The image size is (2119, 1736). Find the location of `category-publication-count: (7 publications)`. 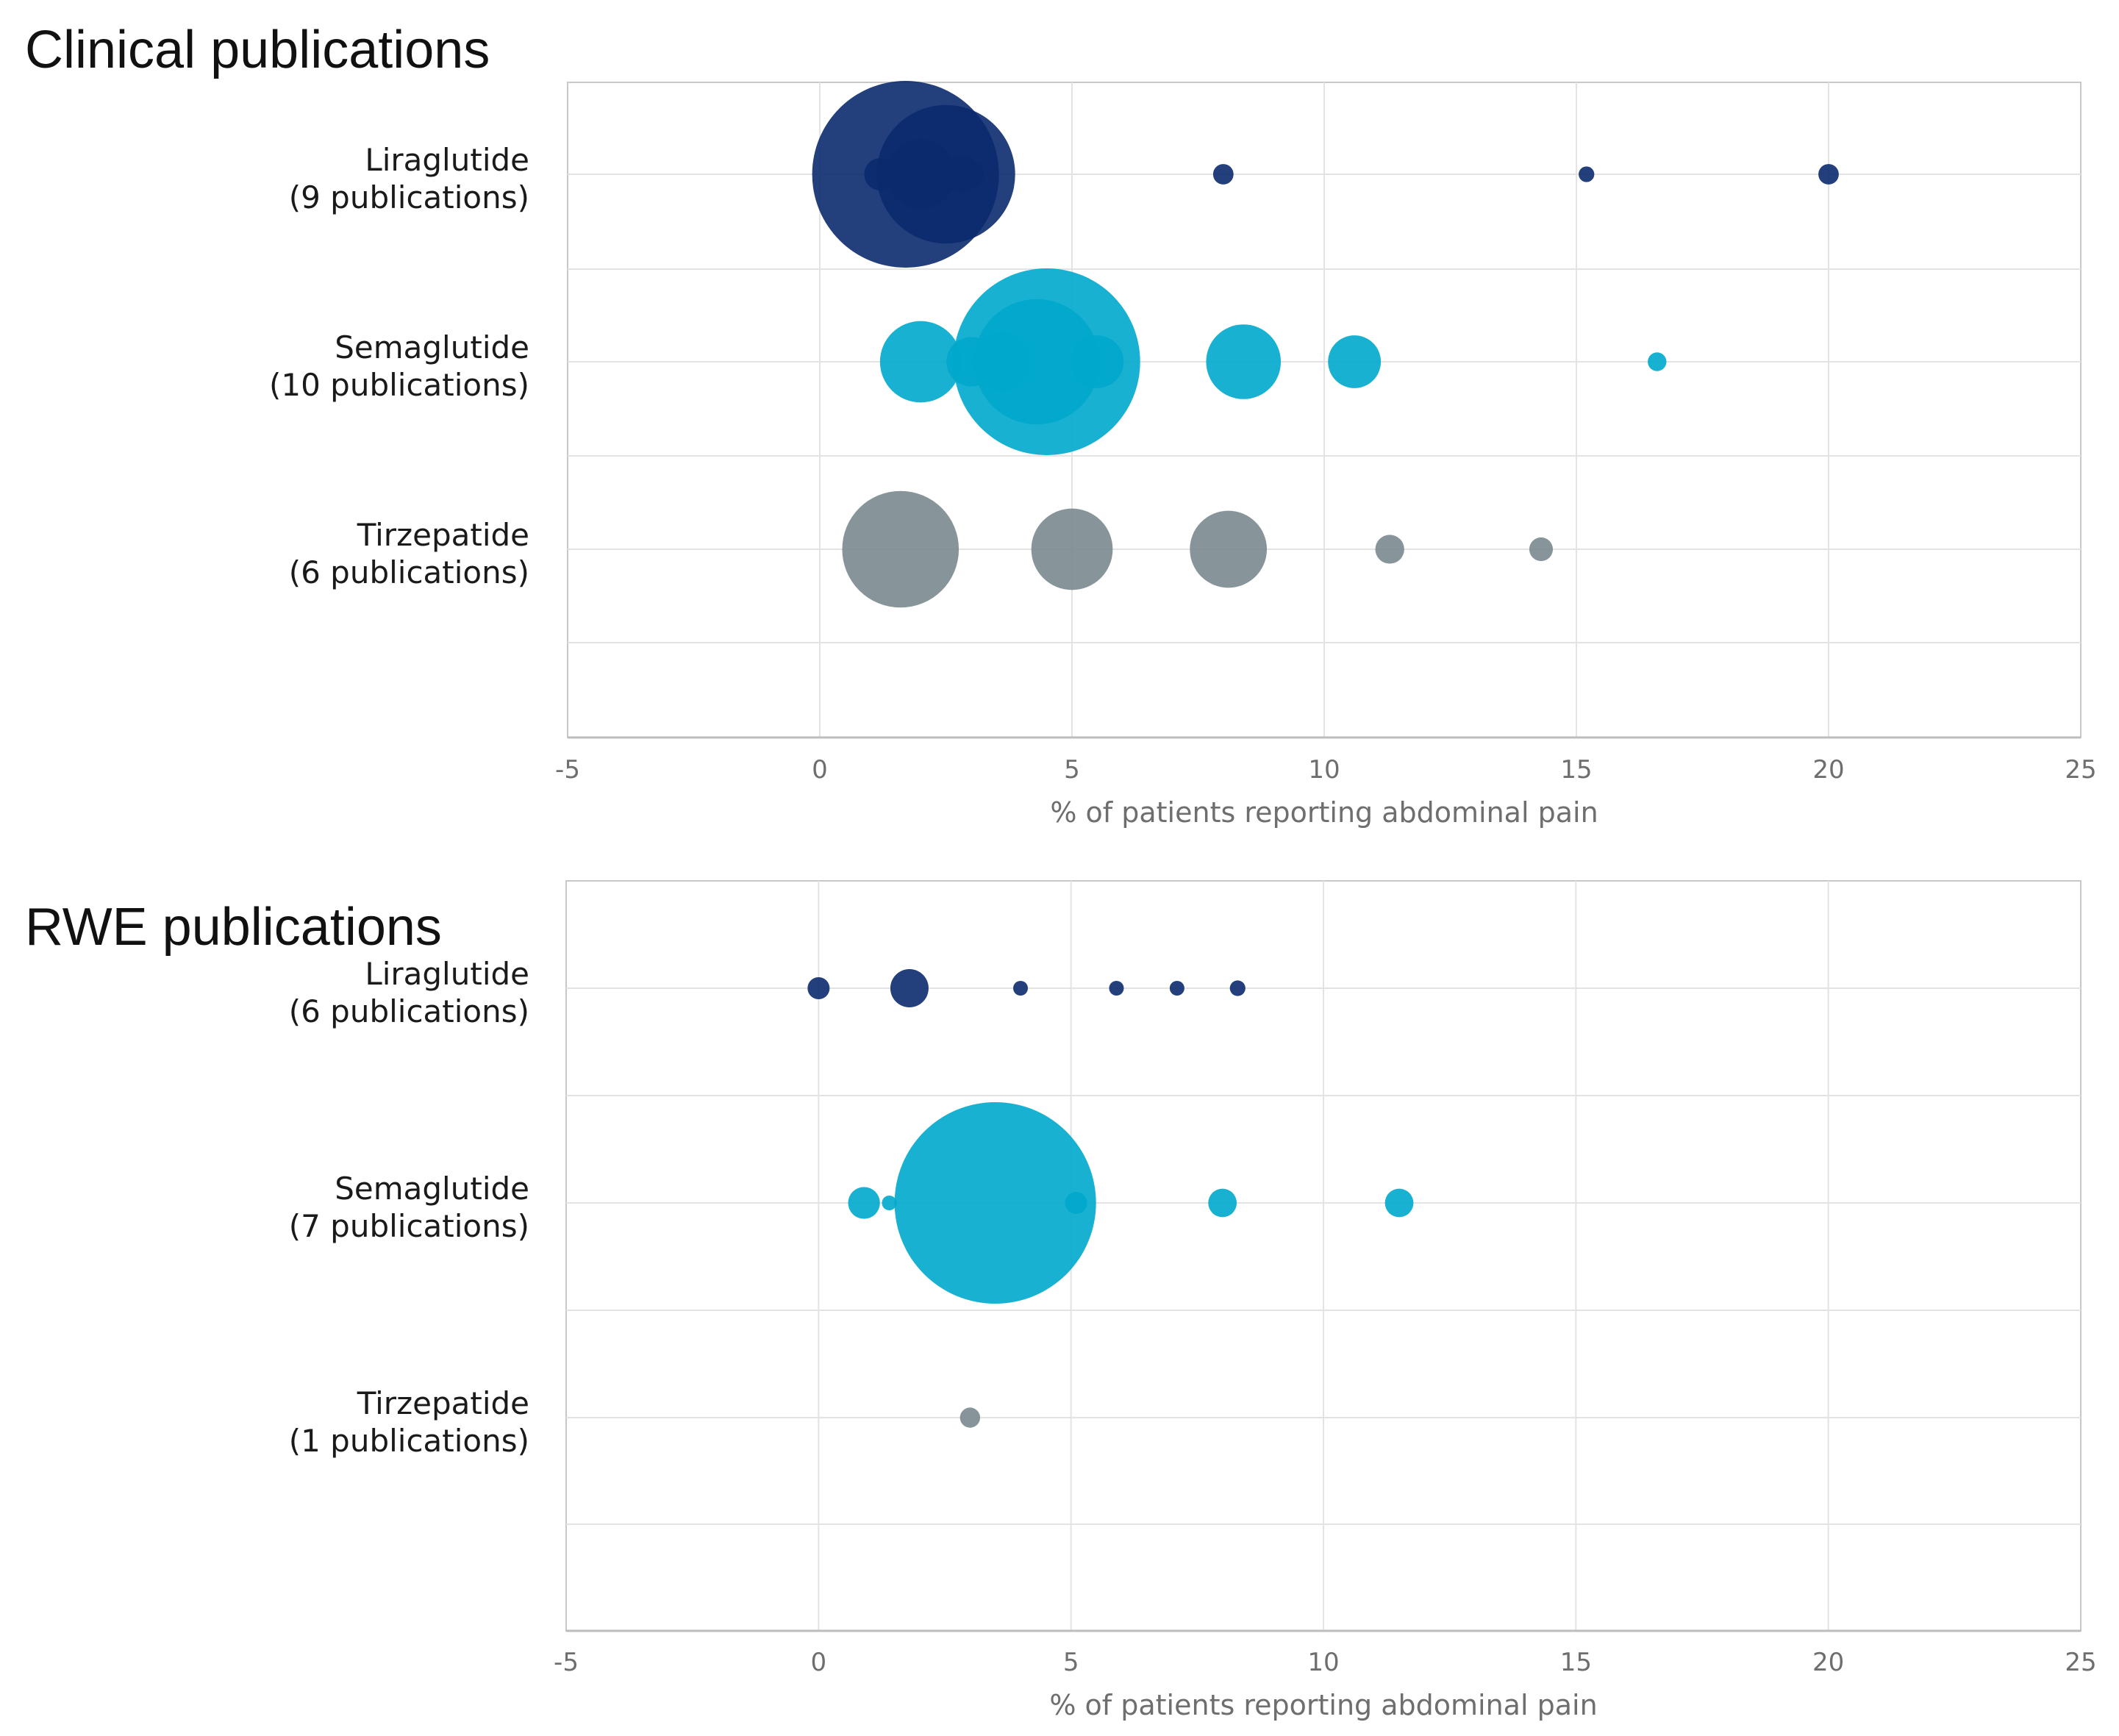

category-publication-count: (7 publications) is located at coordinates (409, 1226).